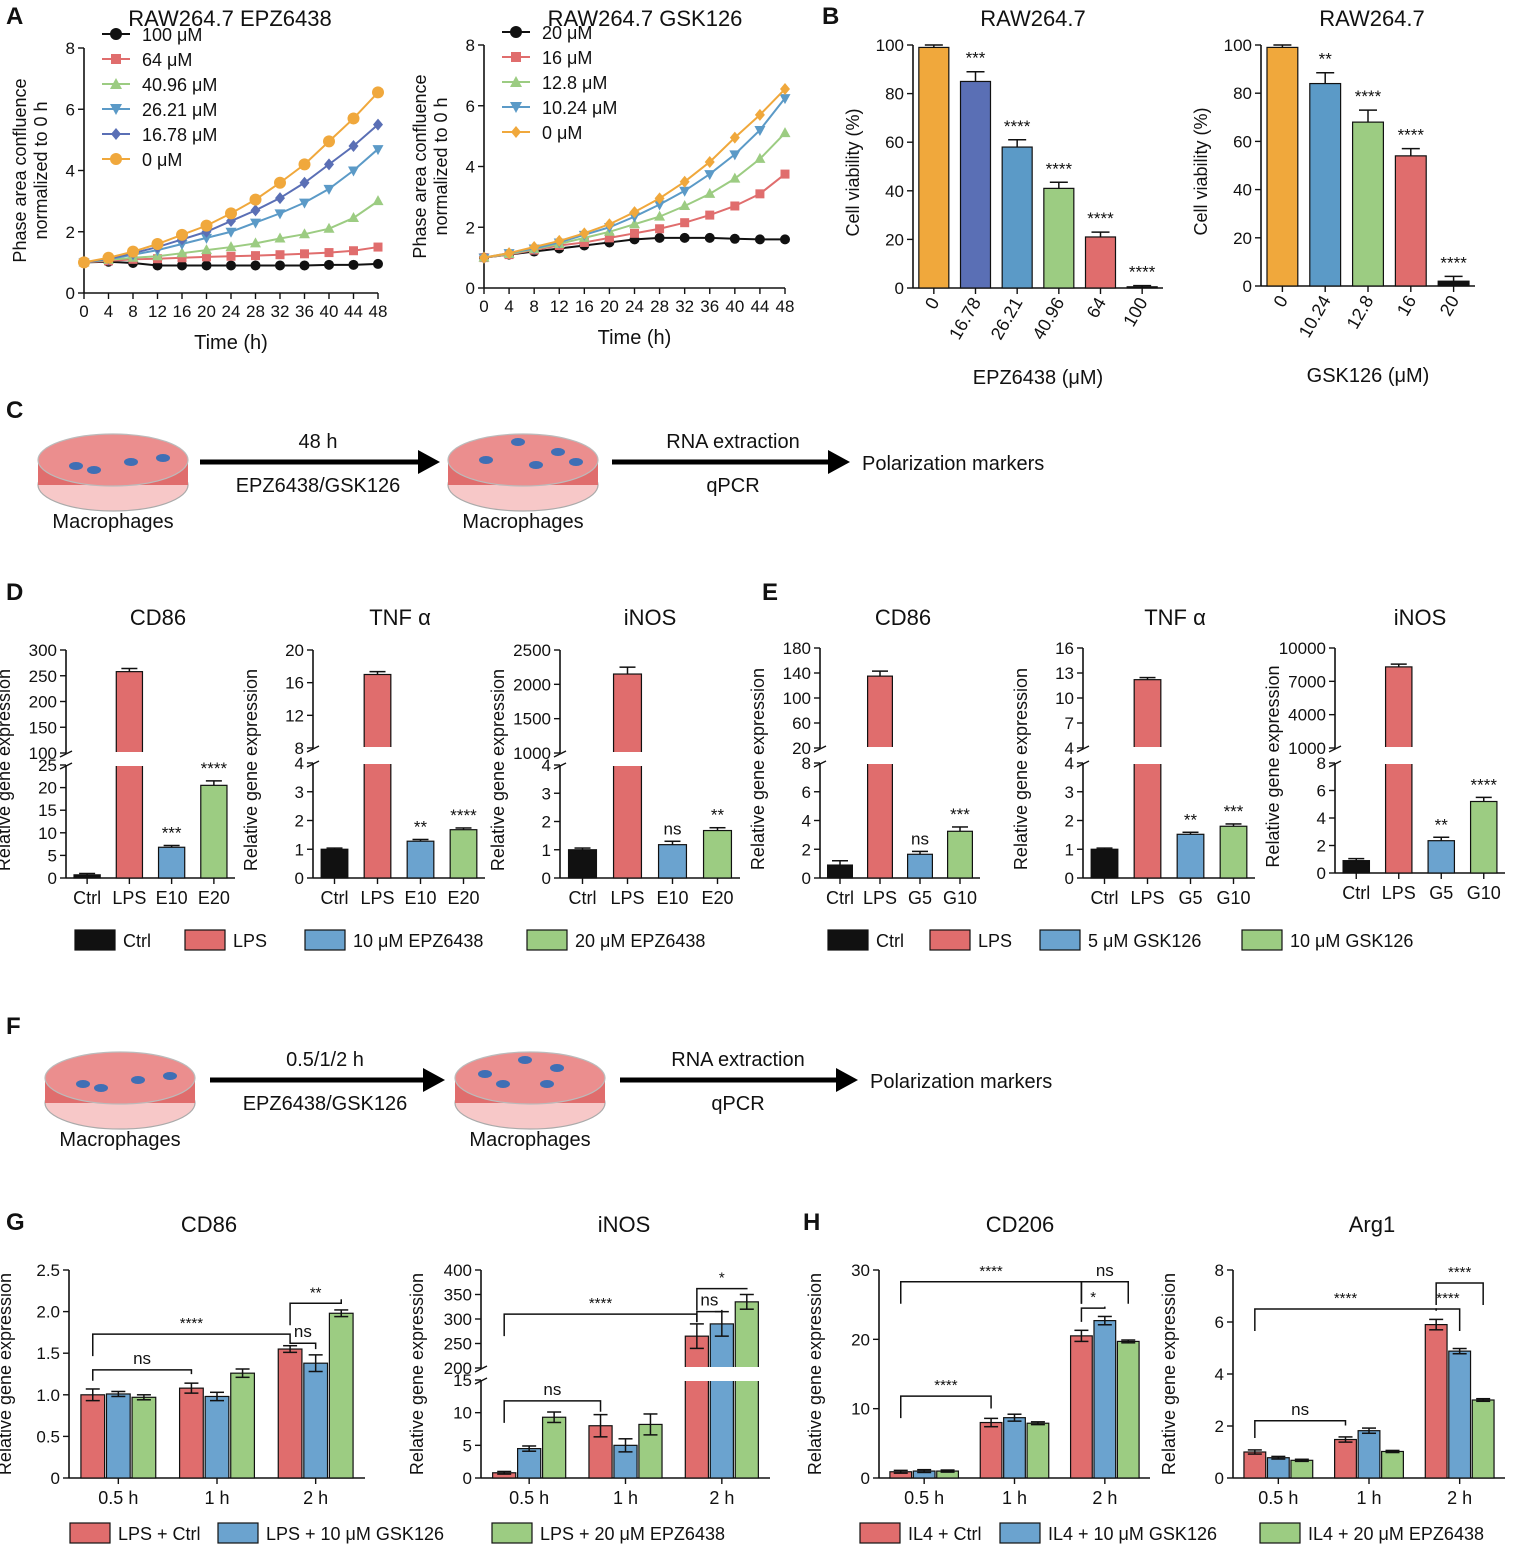 This screenshot has width=1520, height=1550. What do you see at coordinates (48, 1312) in the screenshot?
I see `y-tick-label: 2.0` at bounding box center [48, 1312].